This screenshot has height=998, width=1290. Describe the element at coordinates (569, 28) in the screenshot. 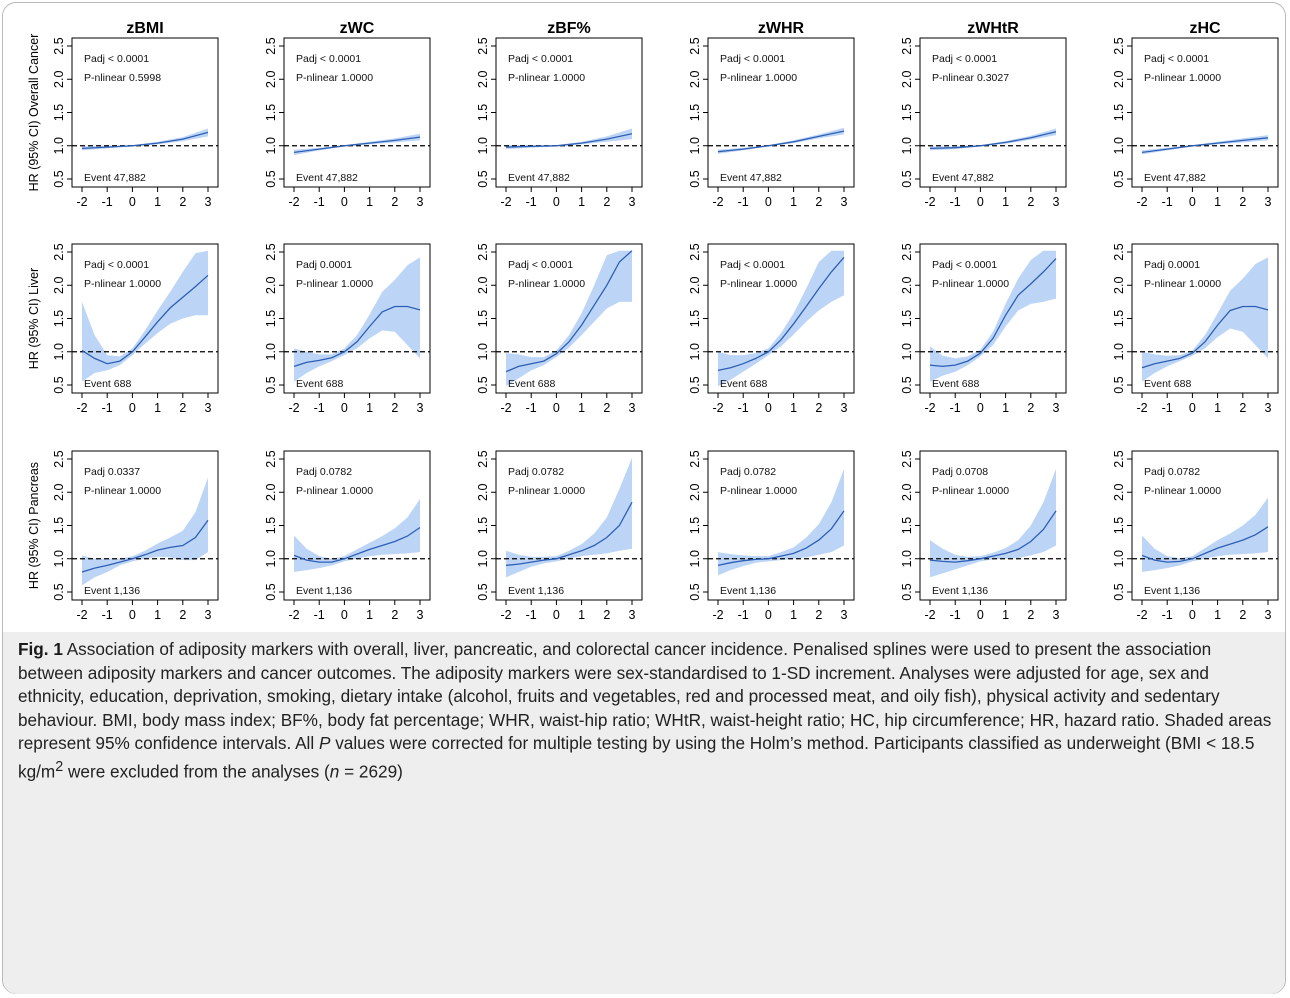

I see `column-title: zBF%` at that location.